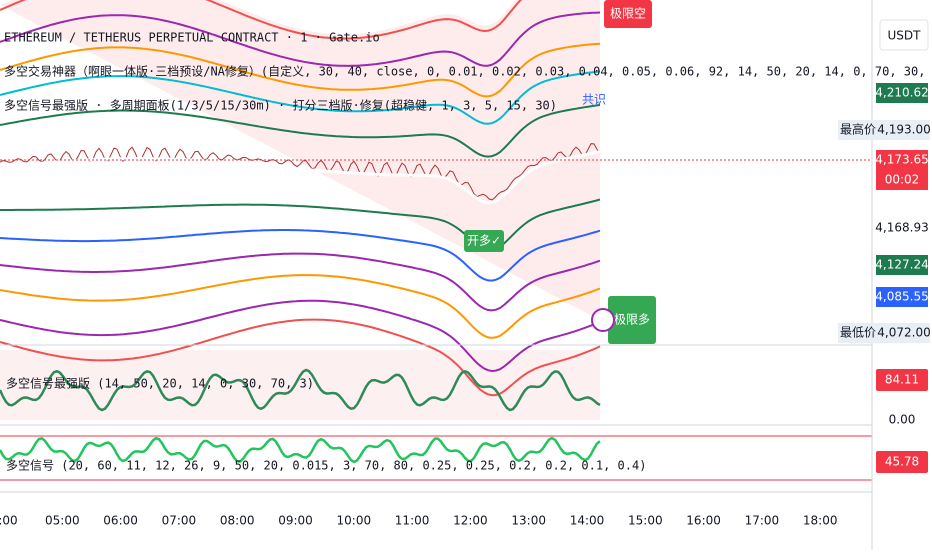  I want to click on price-text: 4,210.62, so click(901, 93).